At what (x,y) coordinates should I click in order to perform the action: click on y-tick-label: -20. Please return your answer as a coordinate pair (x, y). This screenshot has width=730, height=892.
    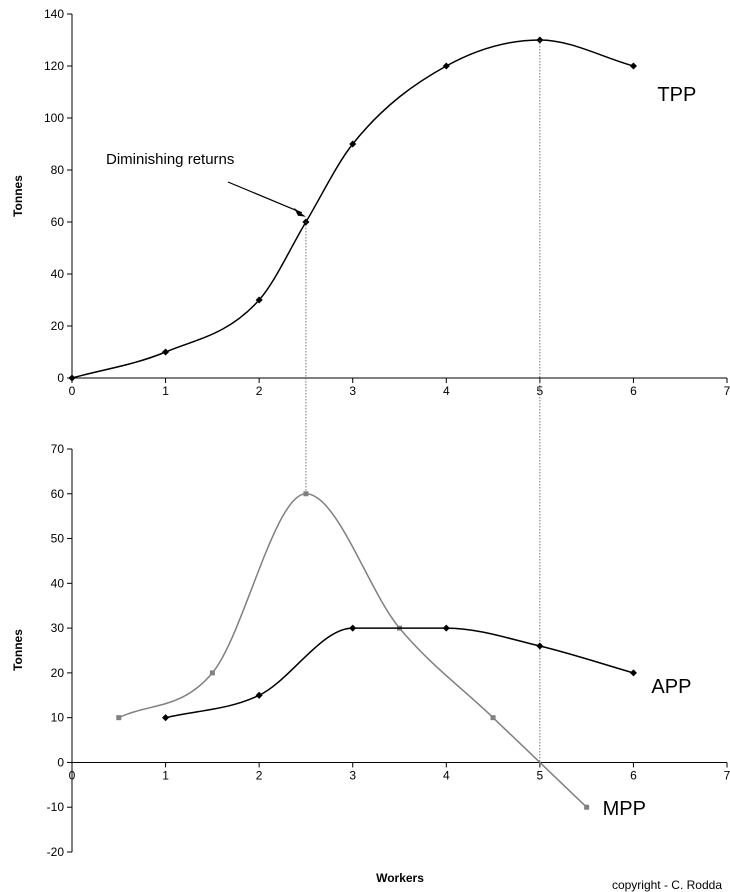
    Looking at the image, I should click on (56, 852).